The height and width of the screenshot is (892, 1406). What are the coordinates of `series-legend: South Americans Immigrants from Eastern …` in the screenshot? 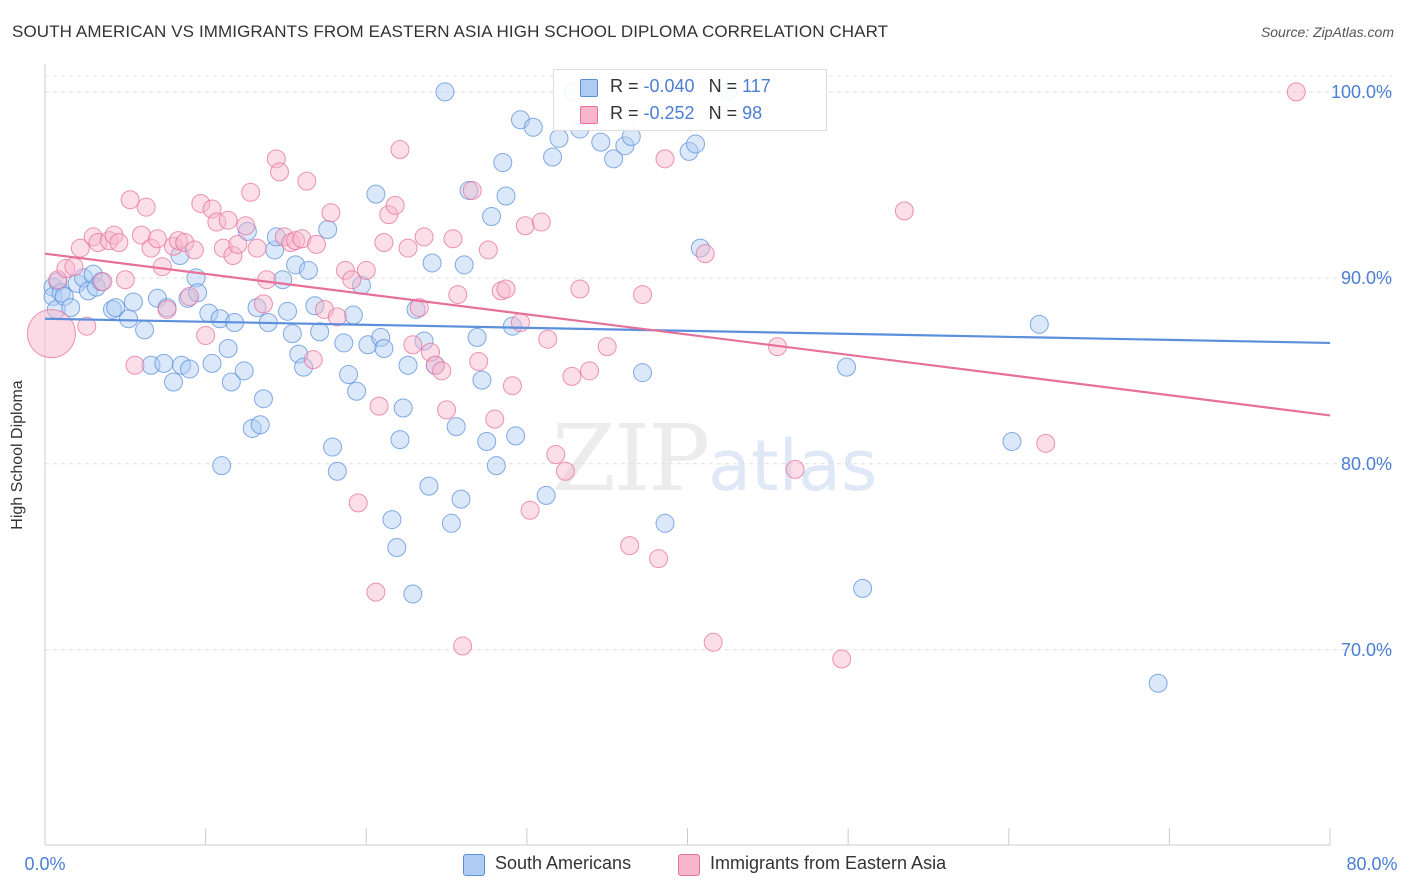 It's located at (703, 865).